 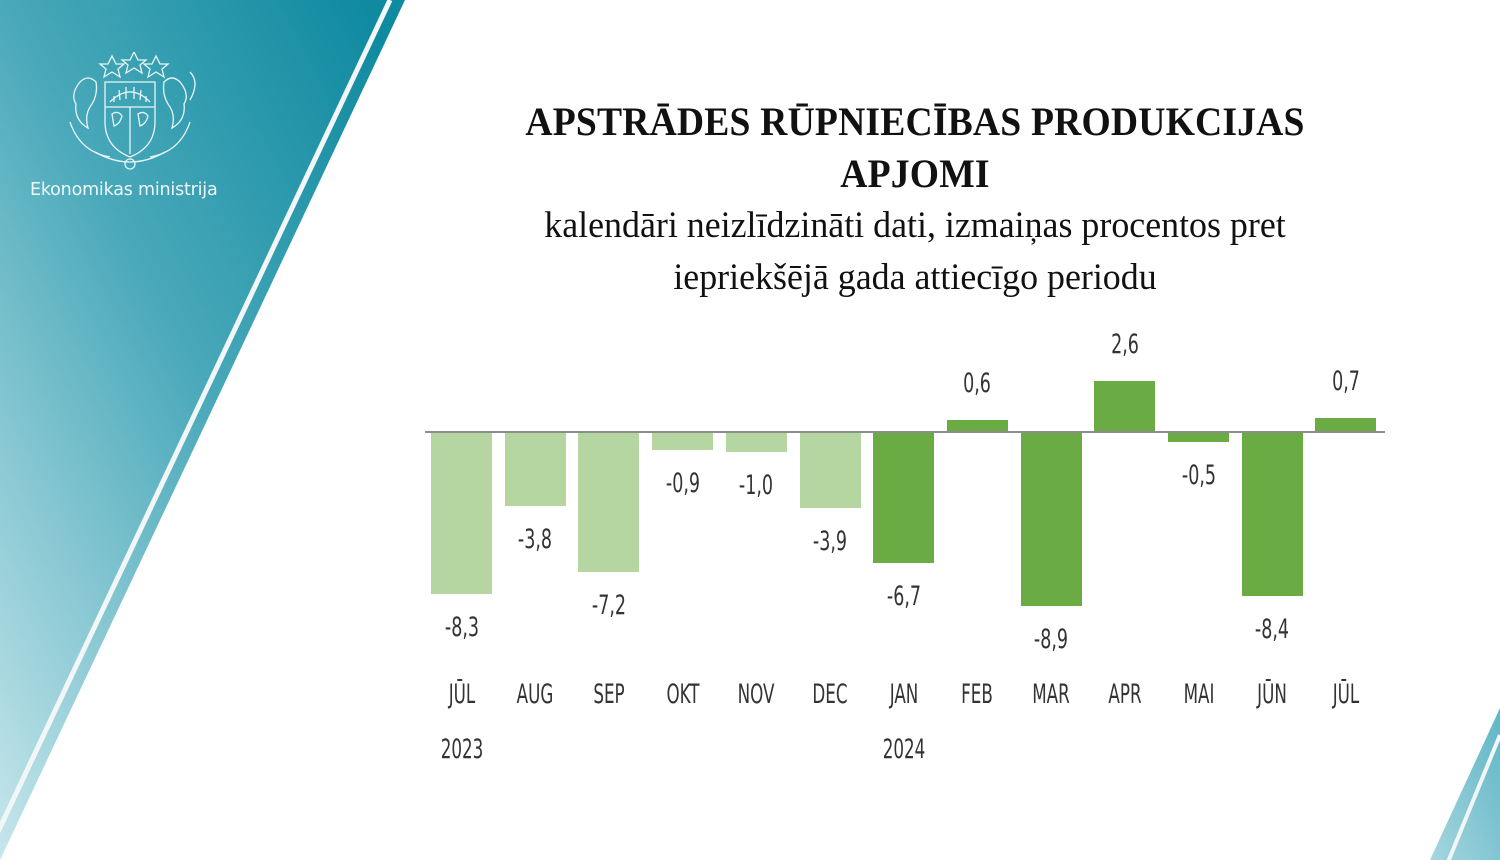 I want to click on data-label: -6,7, so click(x=903, y=596).